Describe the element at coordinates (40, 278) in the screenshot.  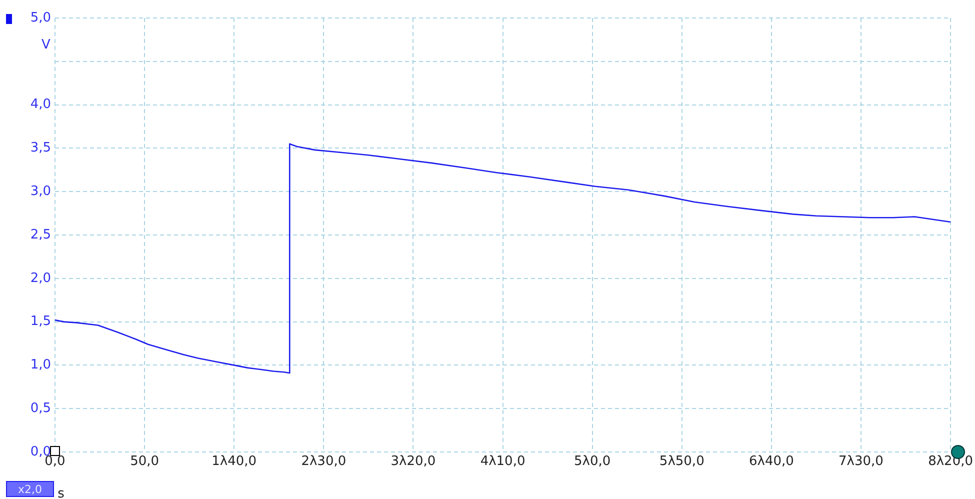
I see `y-tick-label: 2,0` at that location.